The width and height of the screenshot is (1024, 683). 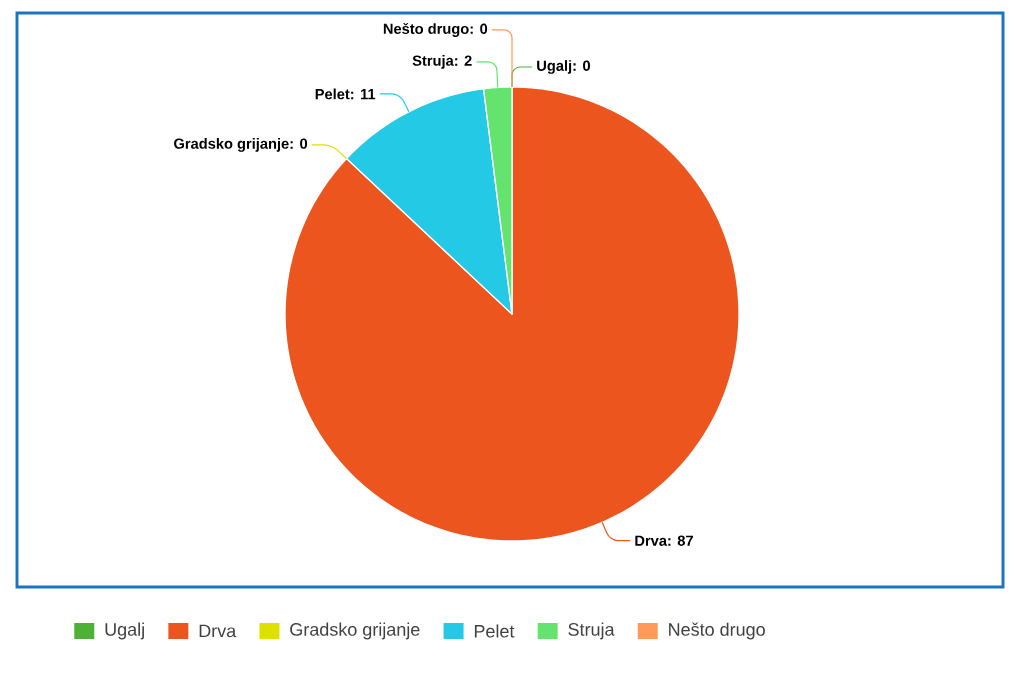 I want to click on legend-label: Struja, so click(x=591, y=631).